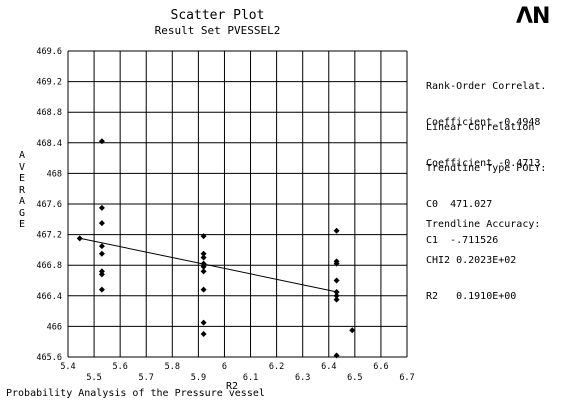  What do you see at coordinates (208, 265) in the screenshot?
I see `trendline` at bounding box center [208, 265].